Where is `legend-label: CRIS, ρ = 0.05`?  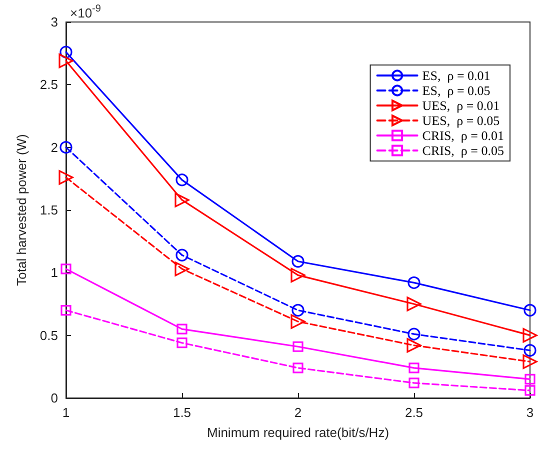
legend-label: CRIS, ρ = 0.05 is located at coordinates (463, 150).